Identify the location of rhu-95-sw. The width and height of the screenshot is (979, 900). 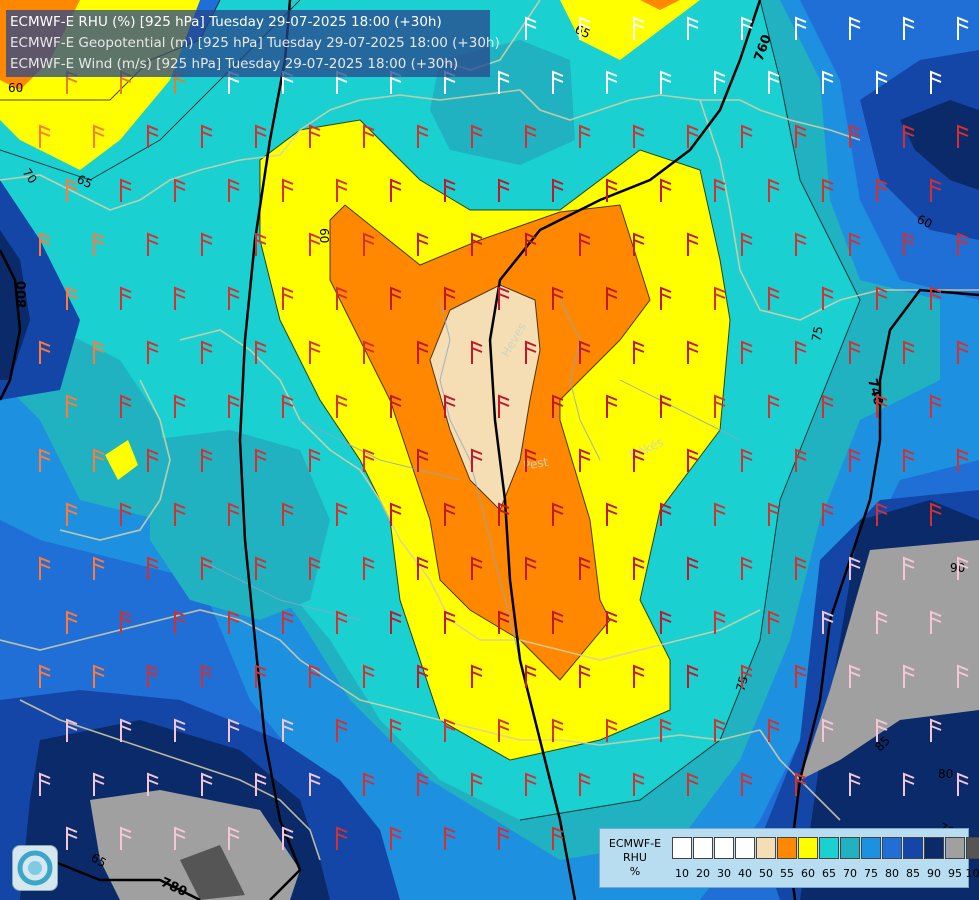
(195, 845).